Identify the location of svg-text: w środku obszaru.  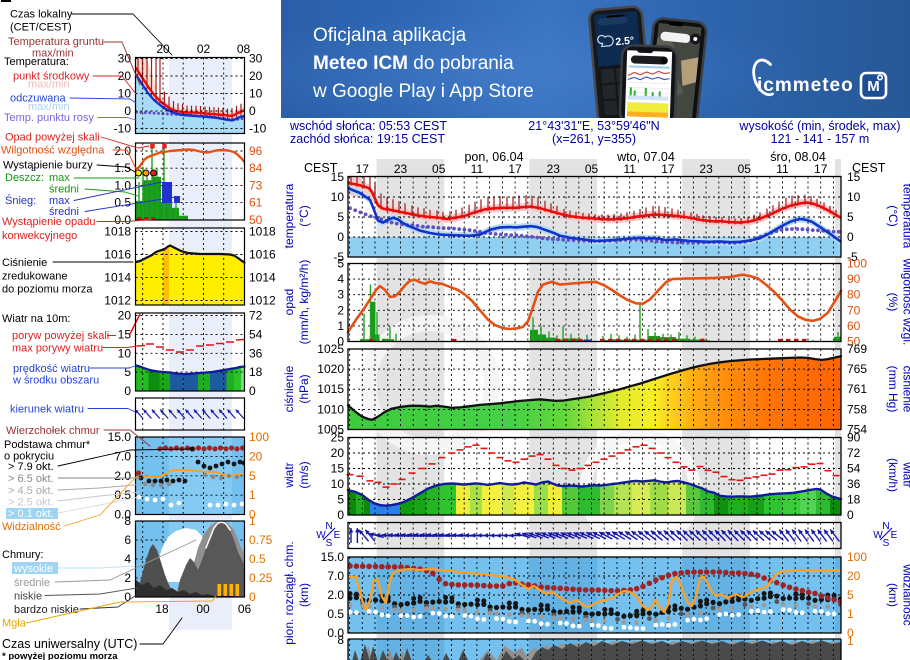
(55, 381).